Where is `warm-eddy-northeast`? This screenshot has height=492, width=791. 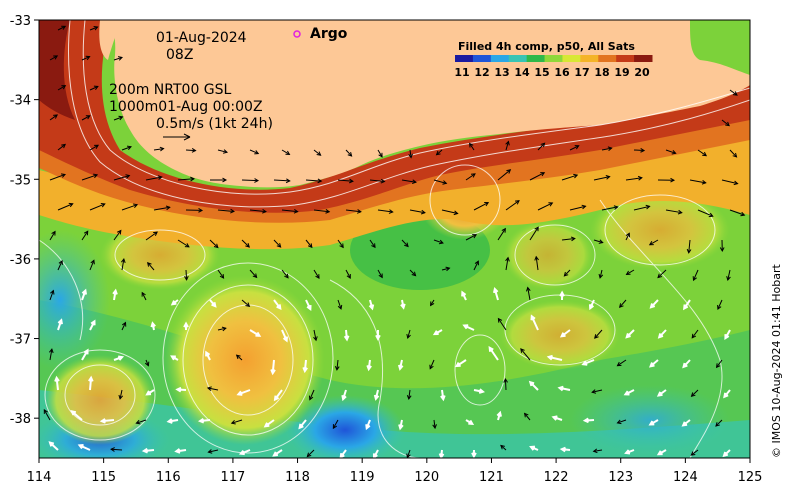 warm-eddy-northeast is located at coordinates (660, 230).